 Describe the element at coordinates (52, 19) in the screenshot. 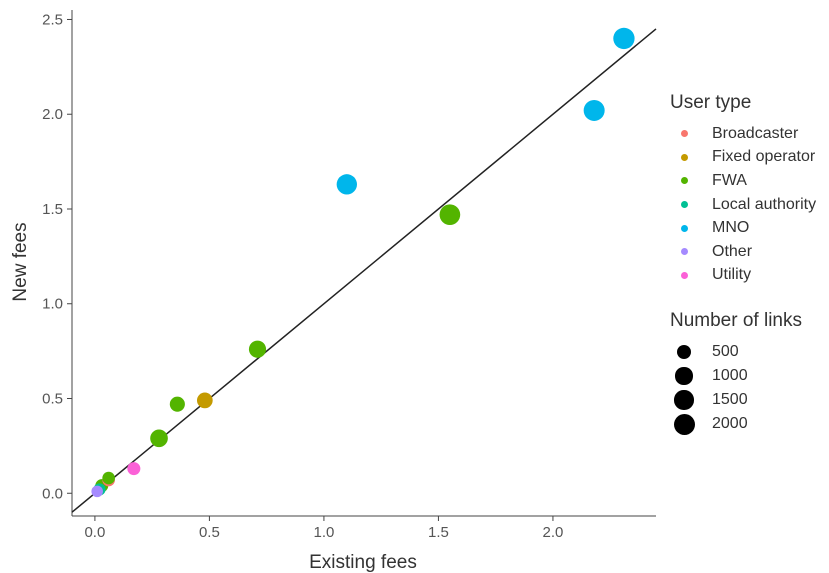

I see `y-tick-label: 2.5` at that location.